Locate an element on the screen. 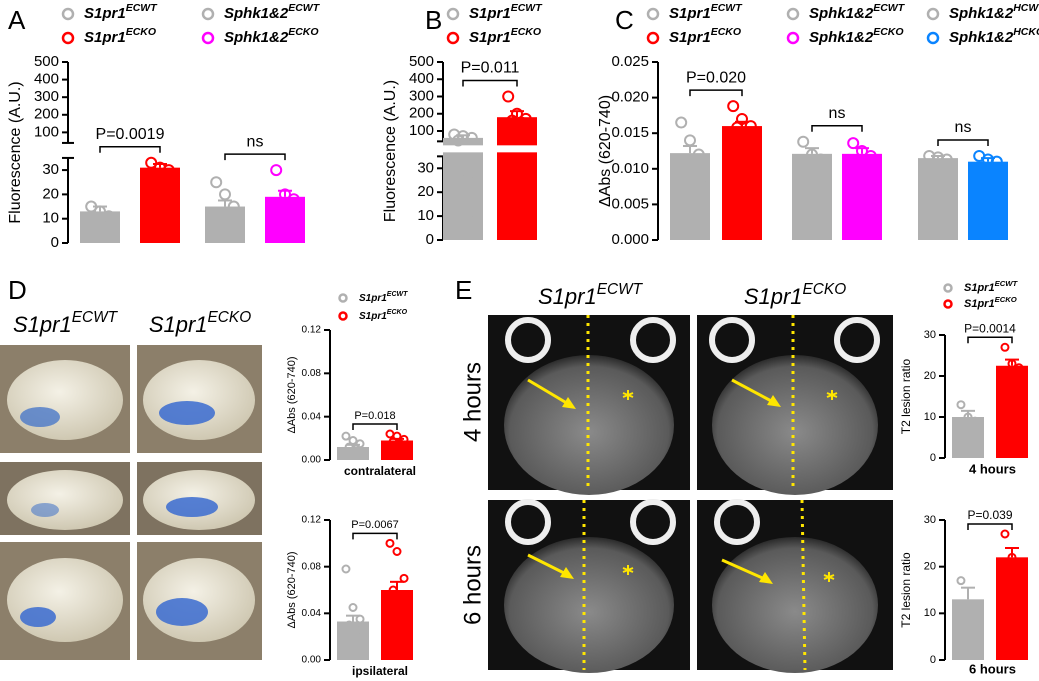 Image resolution: width=1039 pixels, height=681 pixels. y-tick-label: 0.12 is located at coordinates (312, 520).